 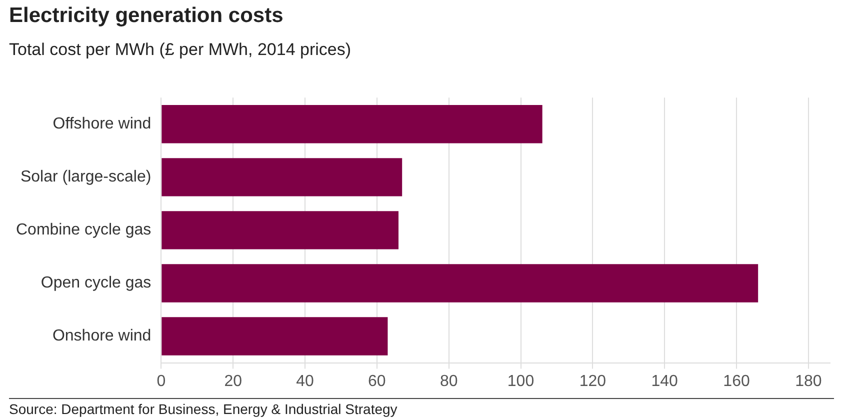 I want to click on x-tick-label: 40, so click(x=305, y=381).